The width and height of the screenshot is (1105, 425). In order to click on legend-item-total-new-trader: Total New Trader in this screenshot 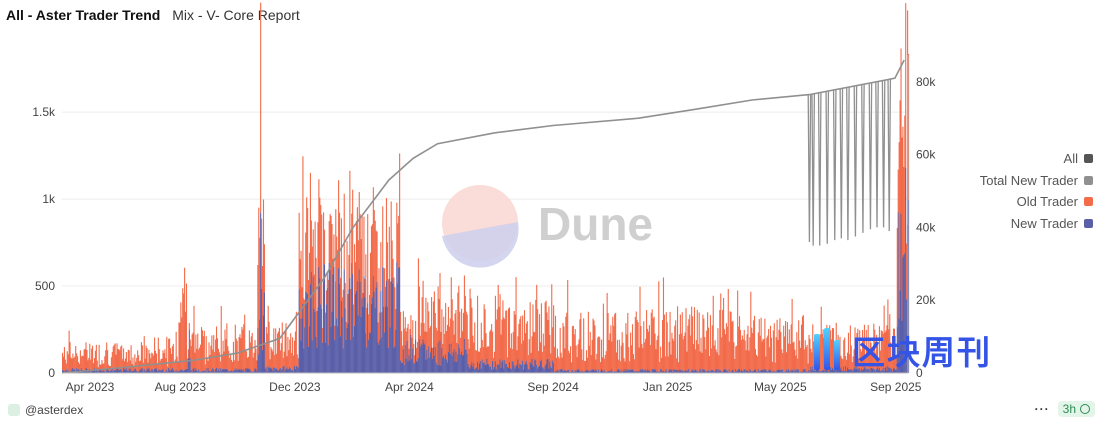, I will do `click(1036, 181)`.